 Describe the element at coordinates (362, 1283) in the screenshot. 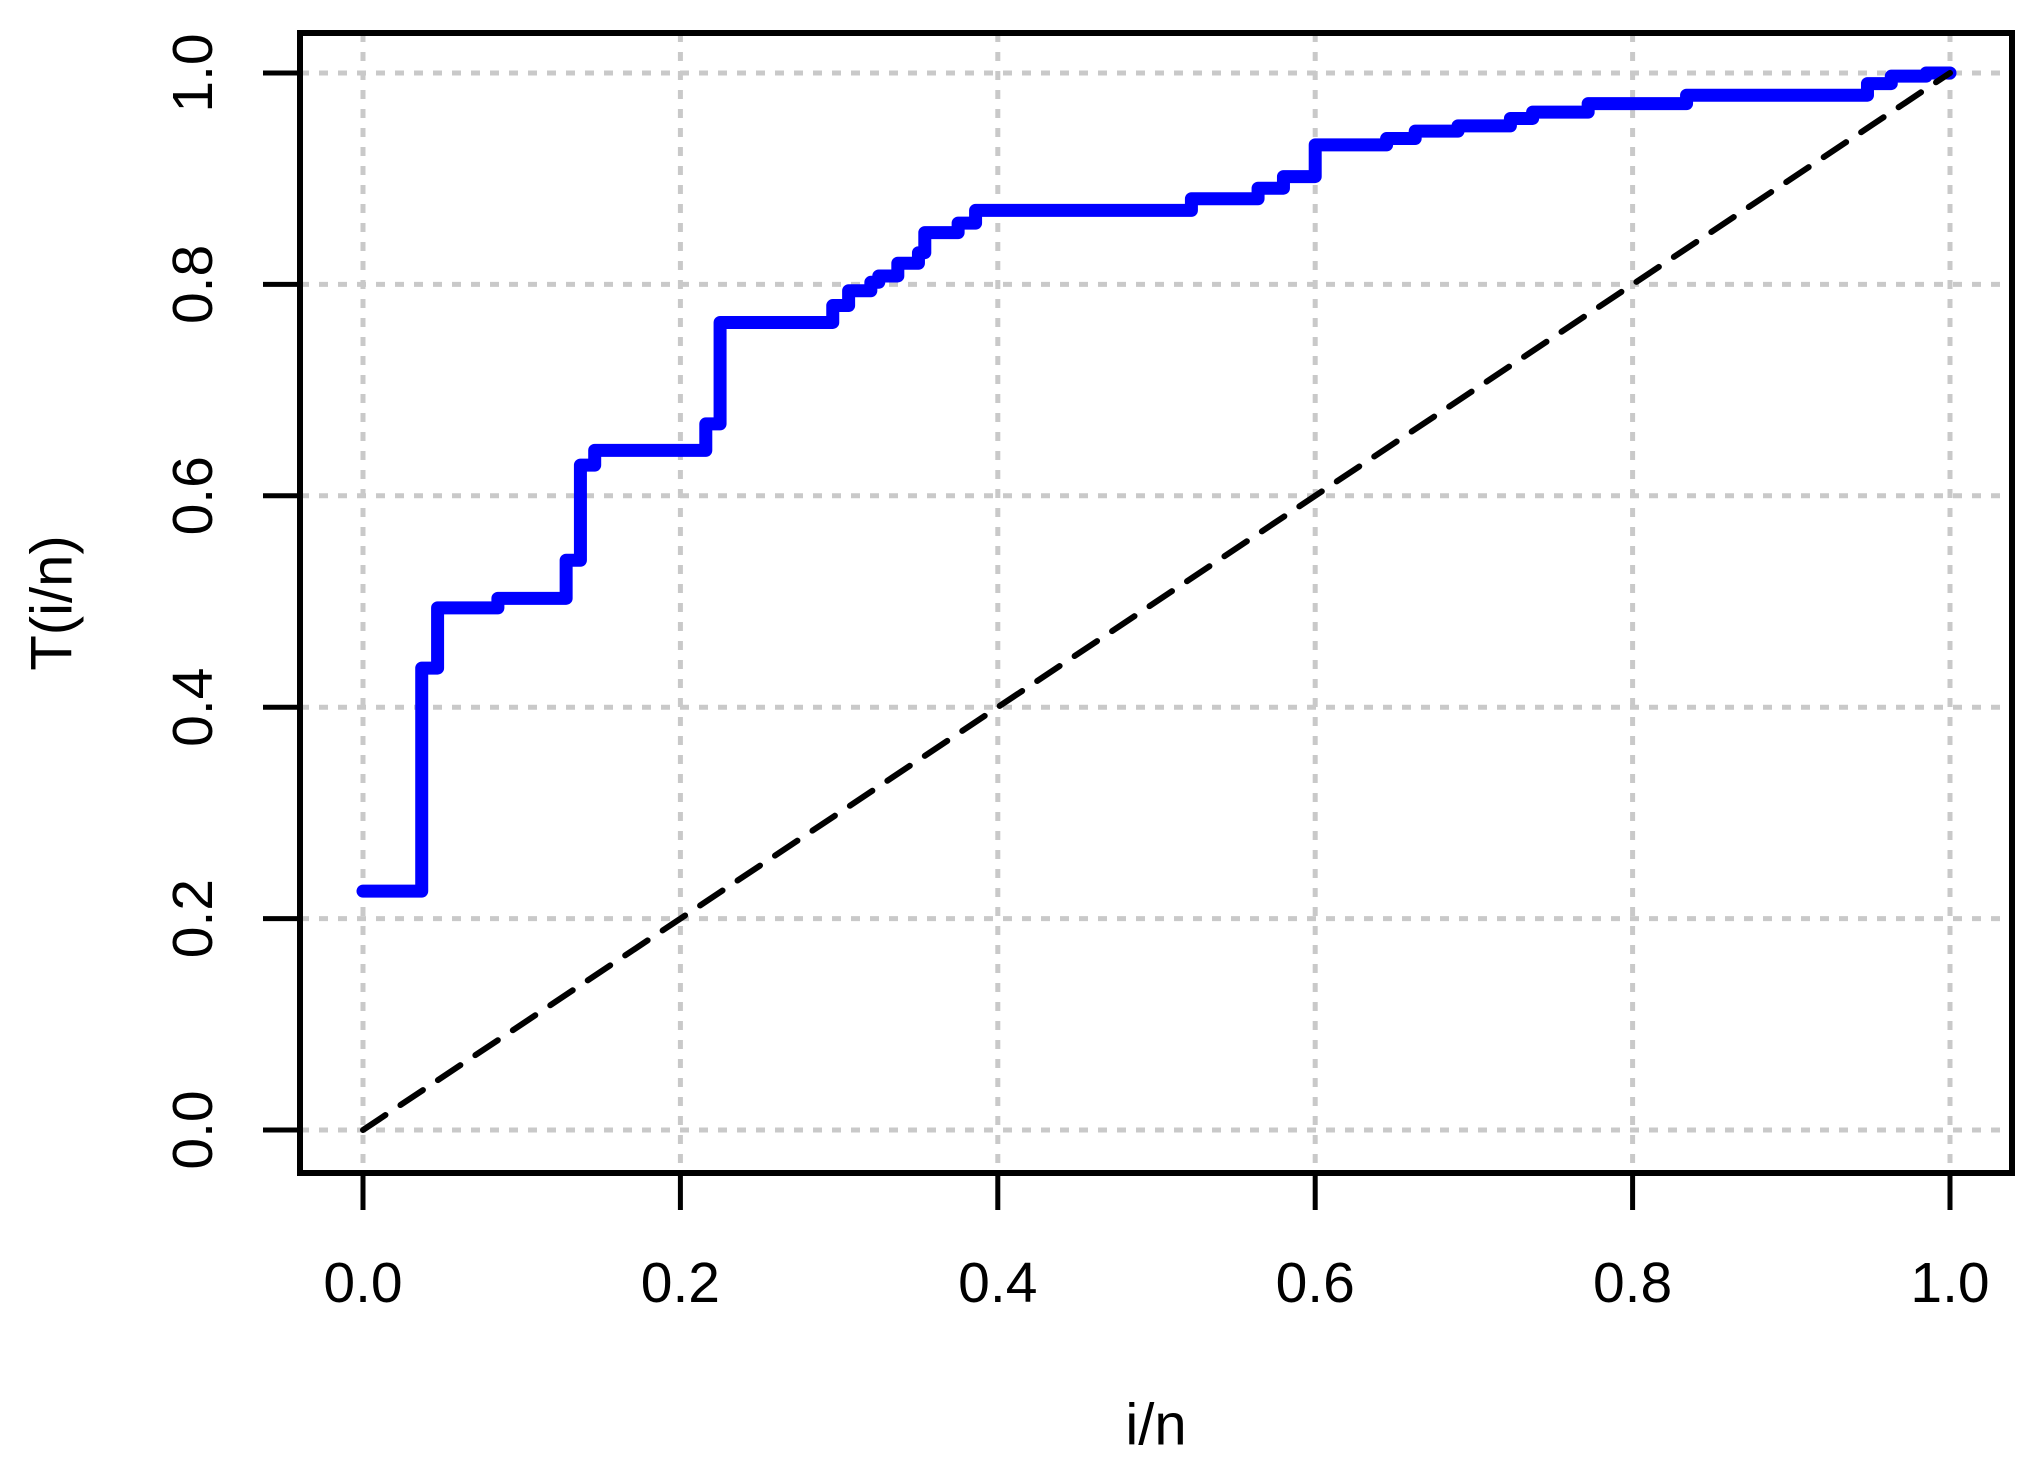

I see `x-tick-label: 0.0` at that location.